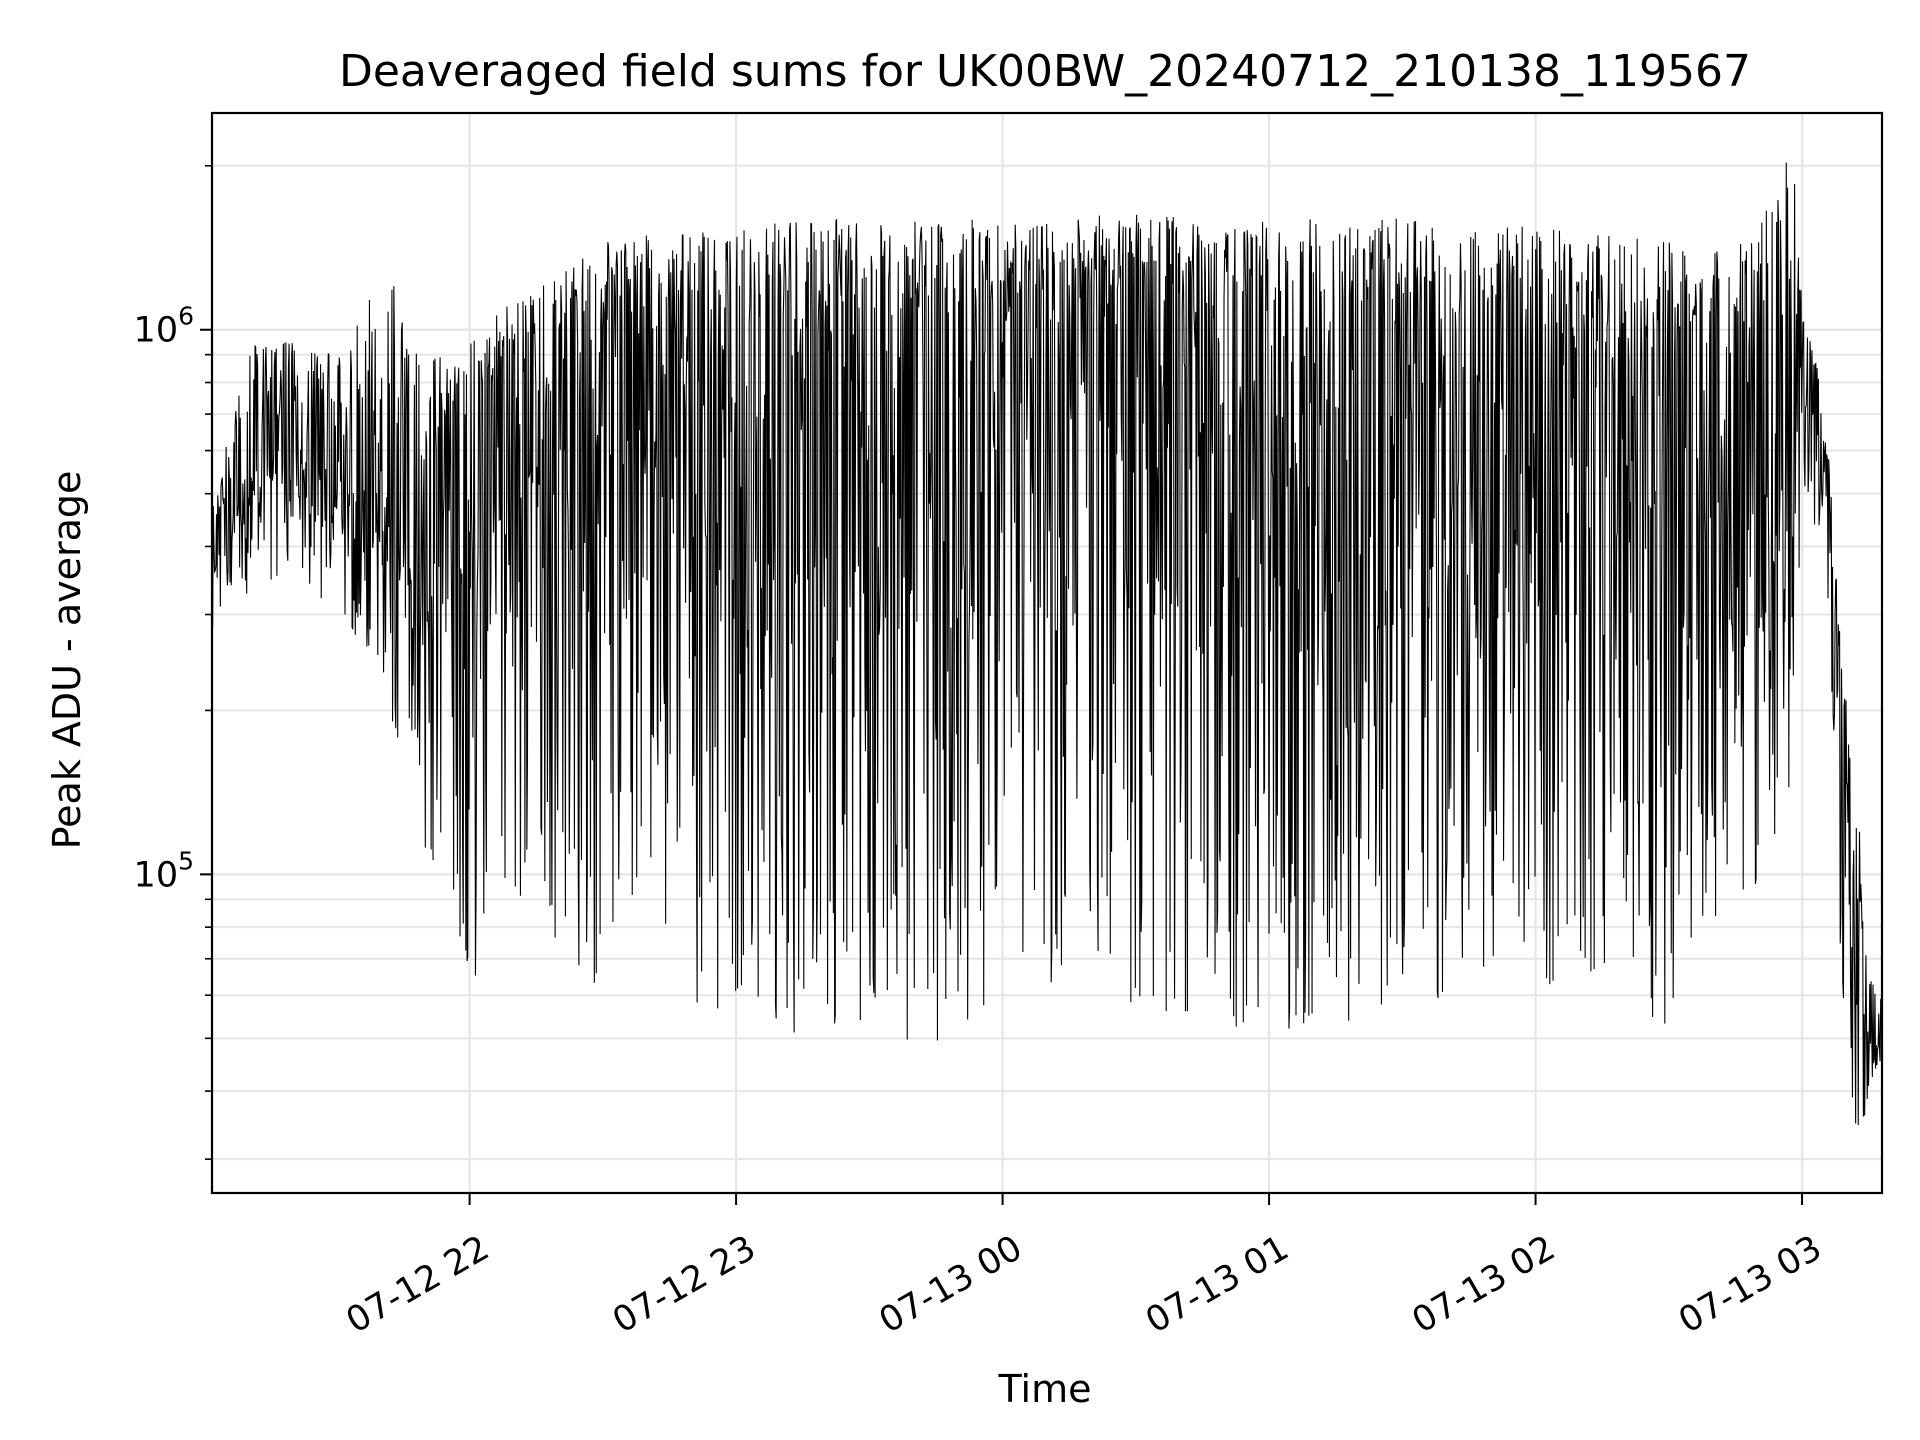 The width and height of the screenshot is (1920, 1440). What do you see at coordinates (1045, 1389) in the screenshot?
I see `x-axis-label: Time` at bounding box center [1045, 1389].